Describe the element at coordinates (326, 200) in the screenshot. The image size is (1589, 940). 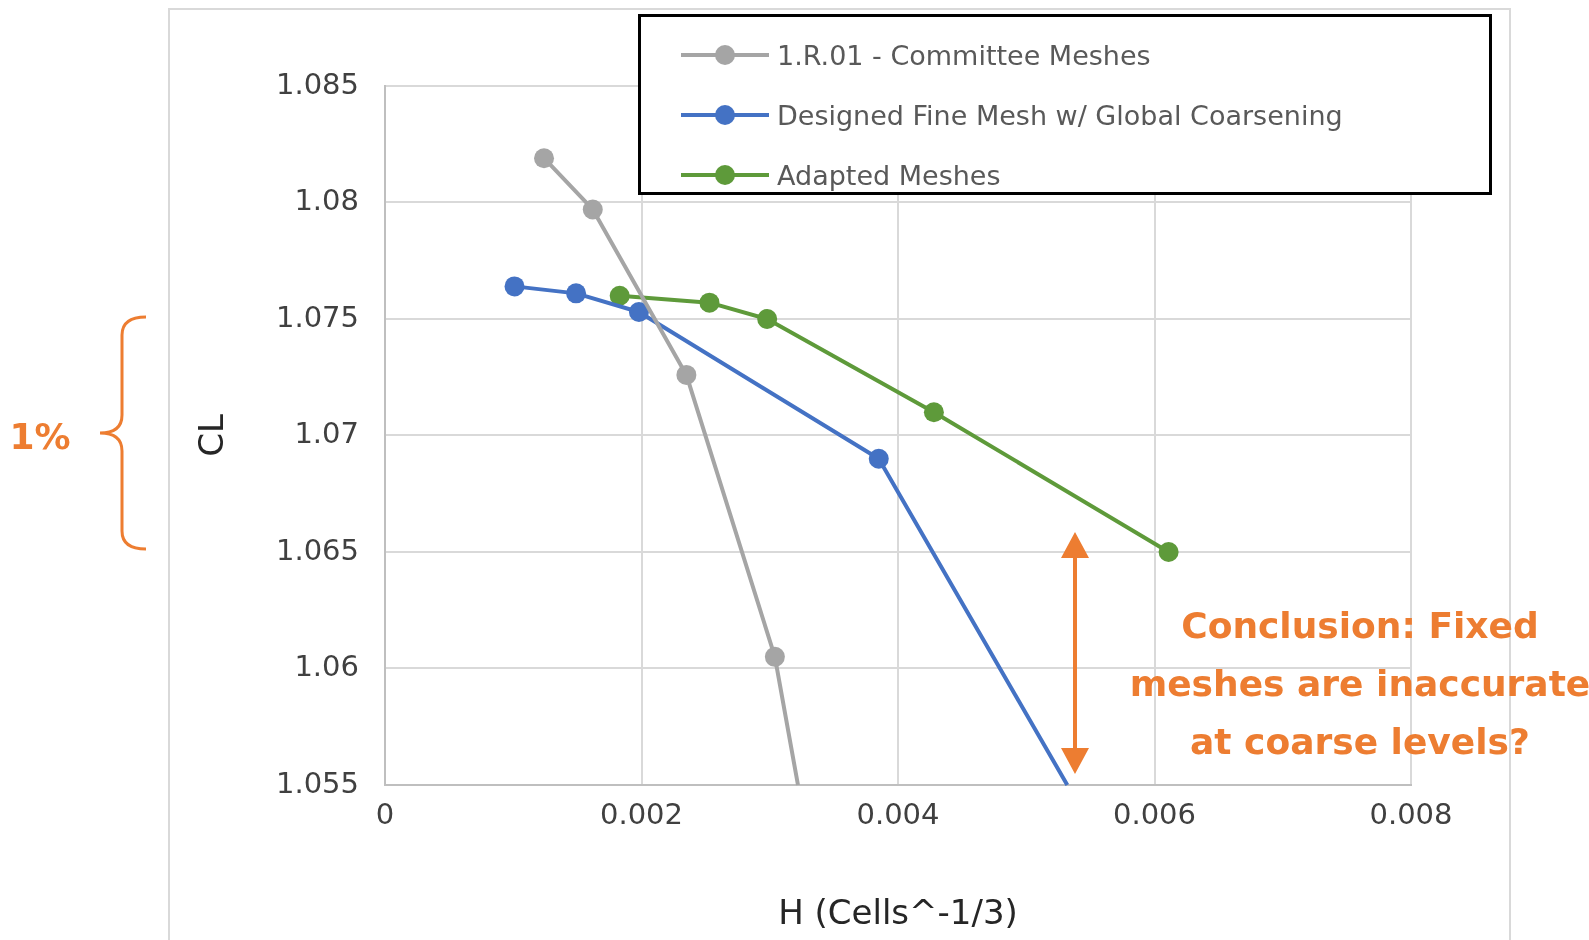
I see `y-tick-label: 1.08` at that location.